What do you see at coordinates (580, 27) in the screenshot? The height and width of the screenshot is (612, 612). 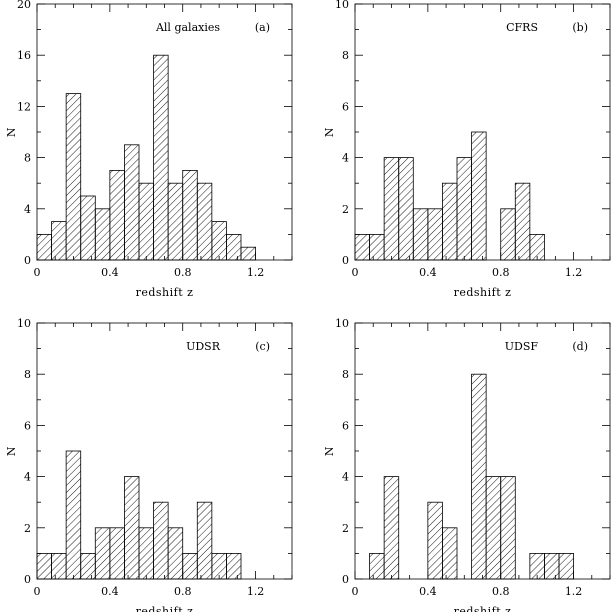 I see `panel-tag: (b)` at bounding box center [580, 27].